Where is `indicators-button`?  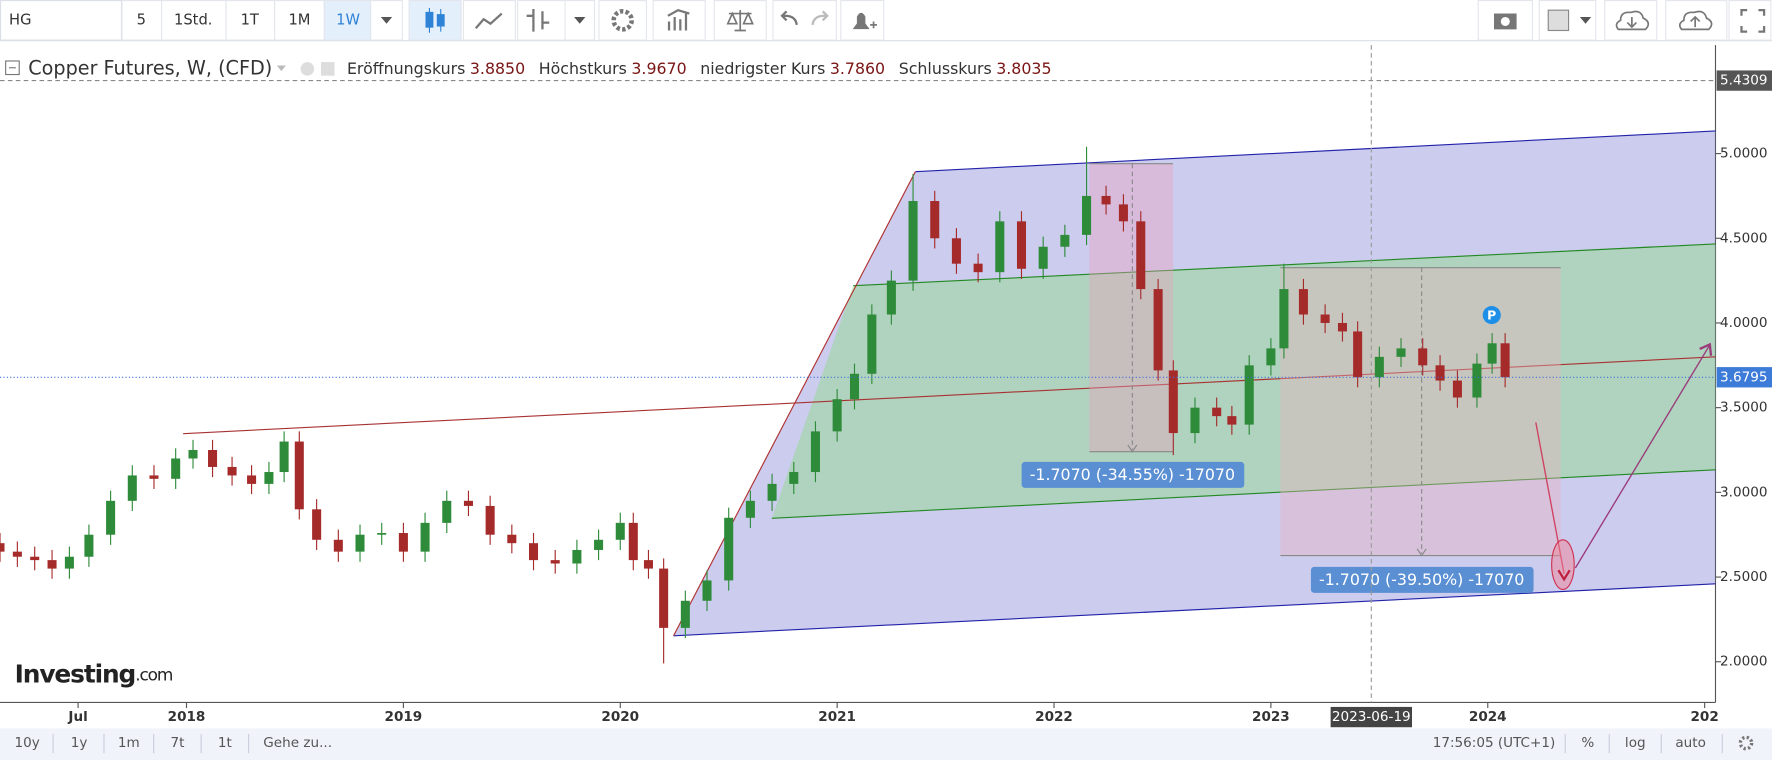 indicators-button is located at coordinates (679, 20).